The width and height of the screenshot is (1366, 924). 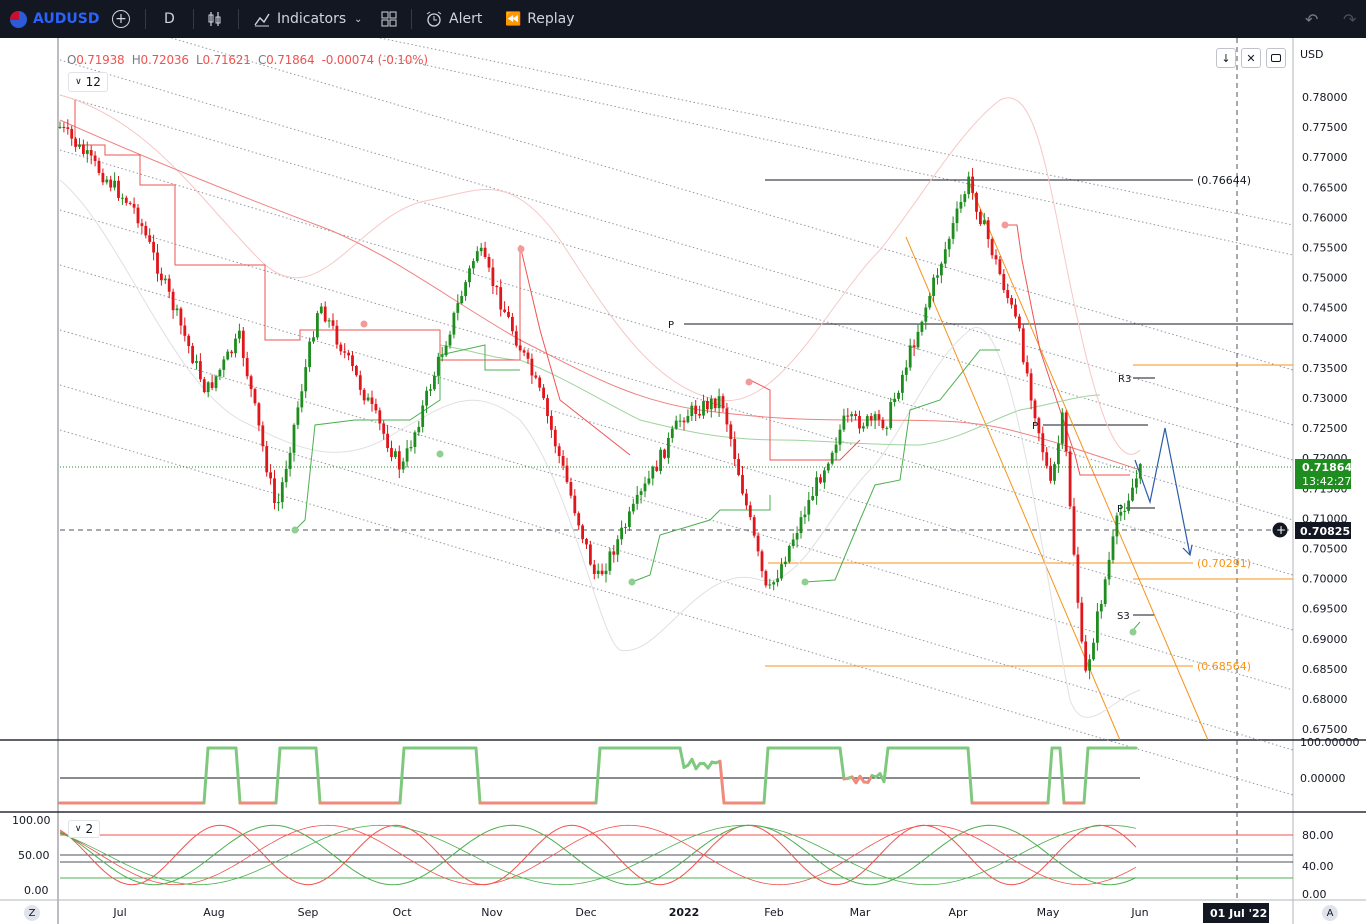 I want to click on interval-label: D, so click(x=169, y=19).